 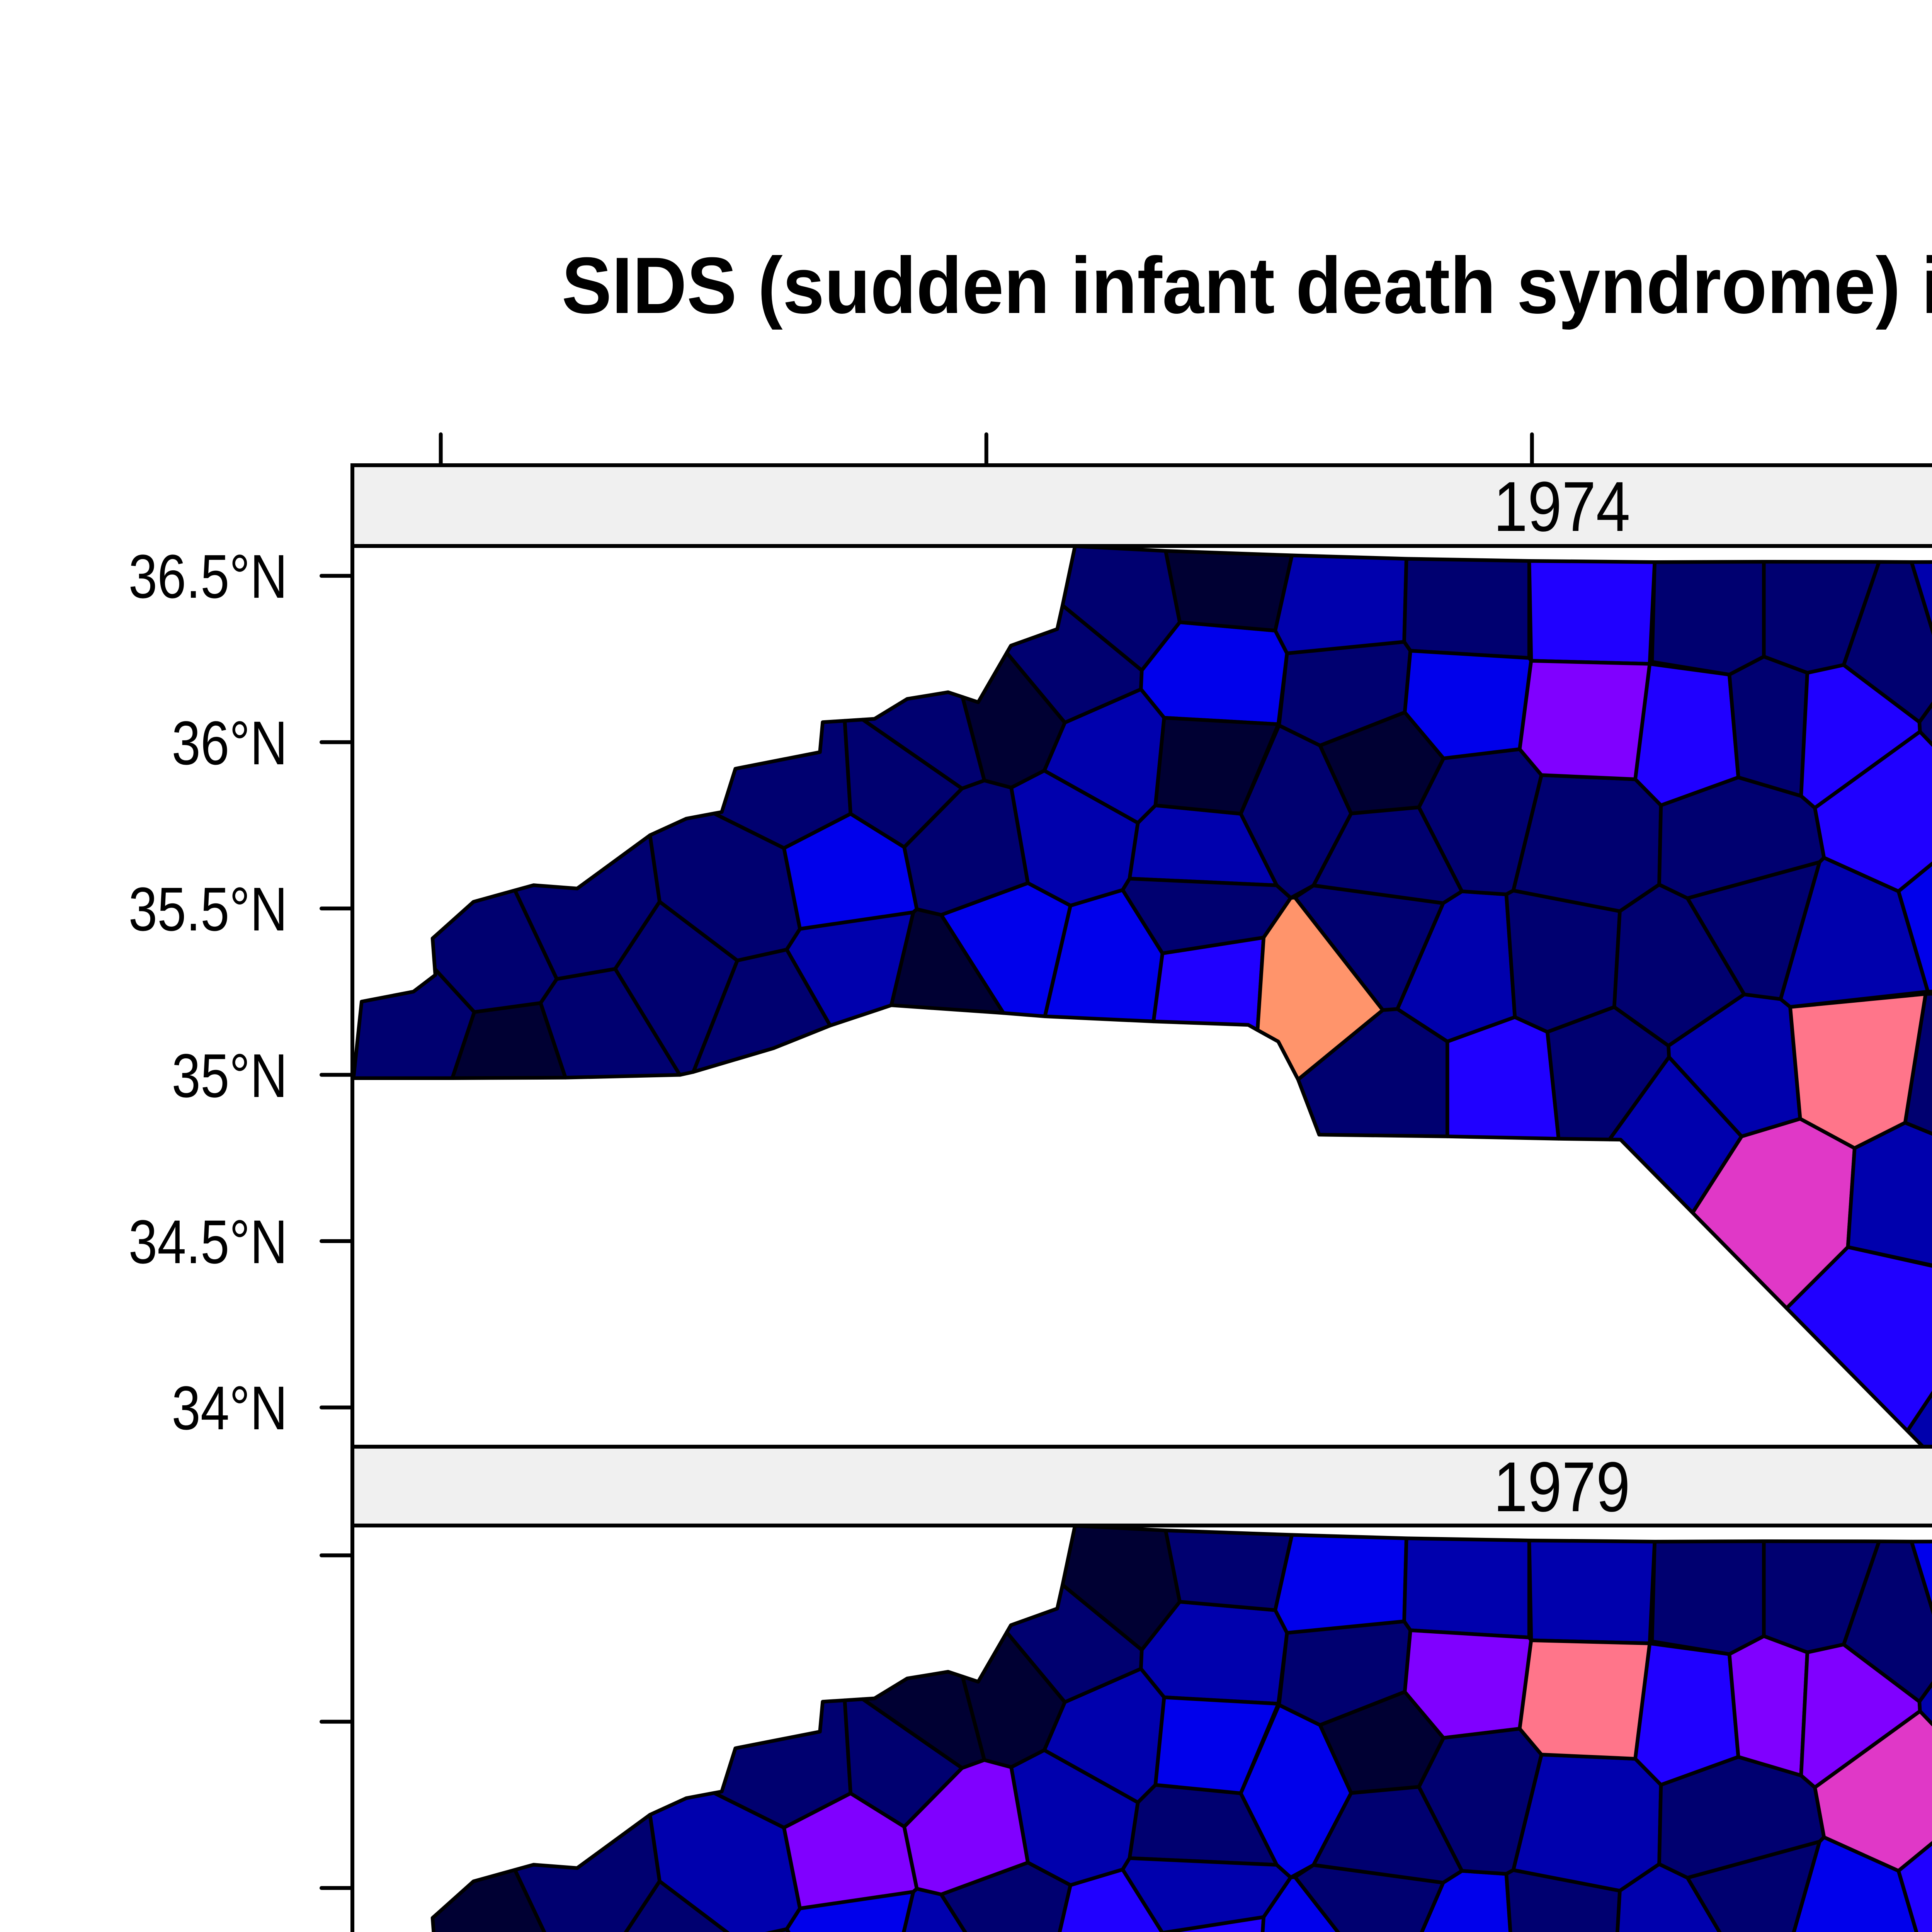 What do you see at coordinates (230, 1409) in the screenshot?
I see `svg-text: 34°N` at bounding box center [230, 1409].